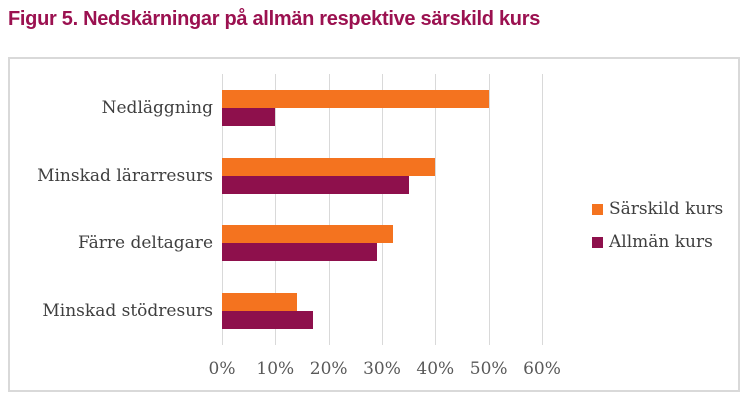  I want to click on bar-allman-kurs-nedlaggning, so click(249, 116).